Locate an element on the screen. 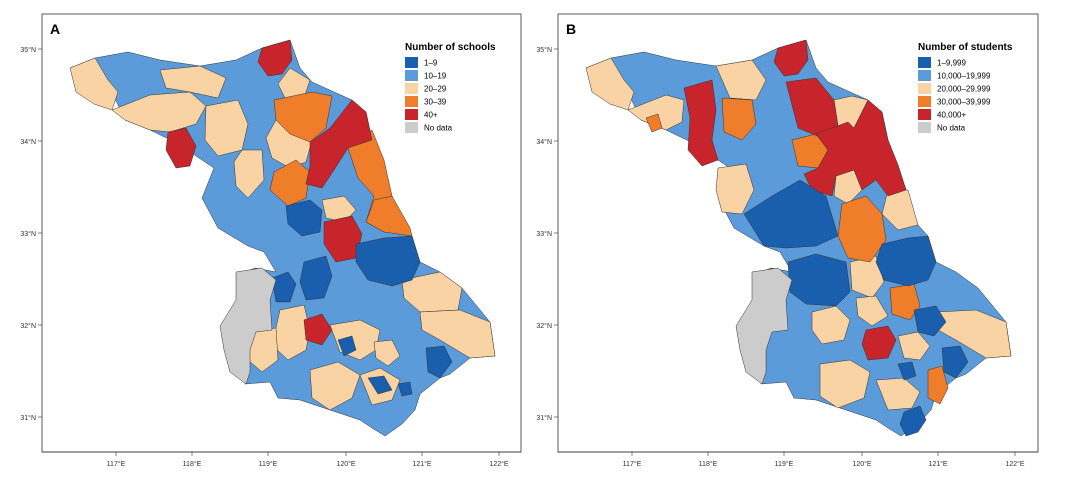  region-east-dark-b is located at coordinates (930, 321).